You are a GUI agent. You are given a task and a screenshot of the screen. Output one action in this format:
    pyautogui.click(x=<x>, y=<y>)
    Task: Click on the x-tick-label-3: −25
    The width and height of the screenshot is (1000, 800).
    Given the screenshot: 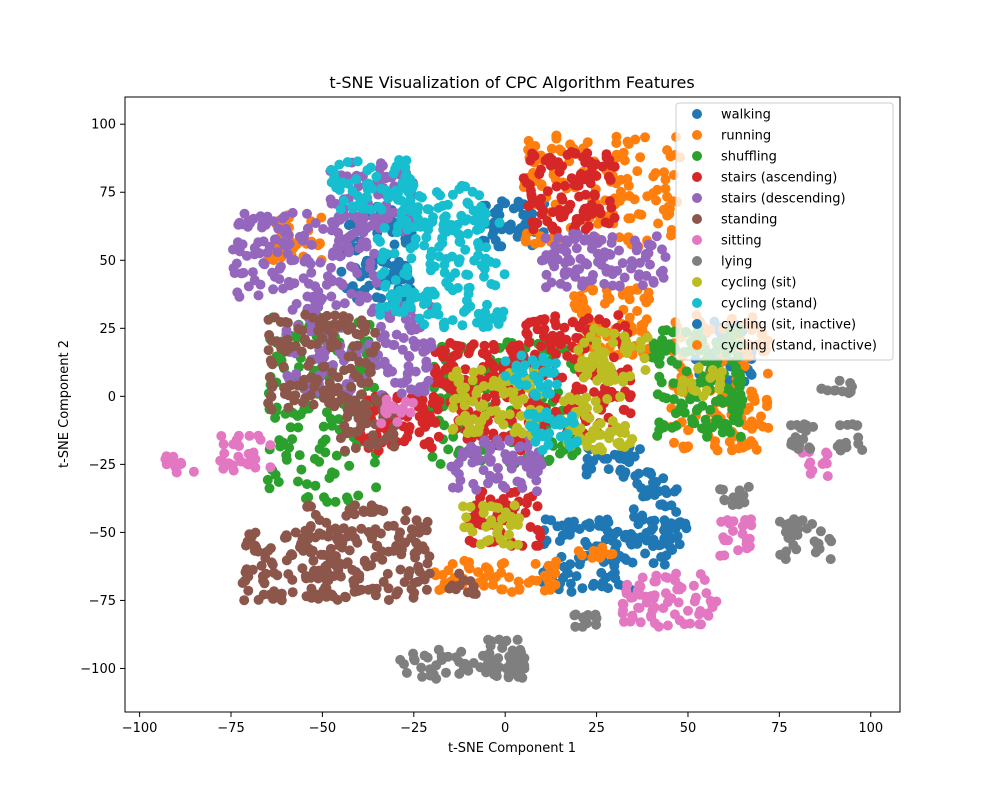 What is the action you would take?
    pyautogui.click(x=413, y=728)
    